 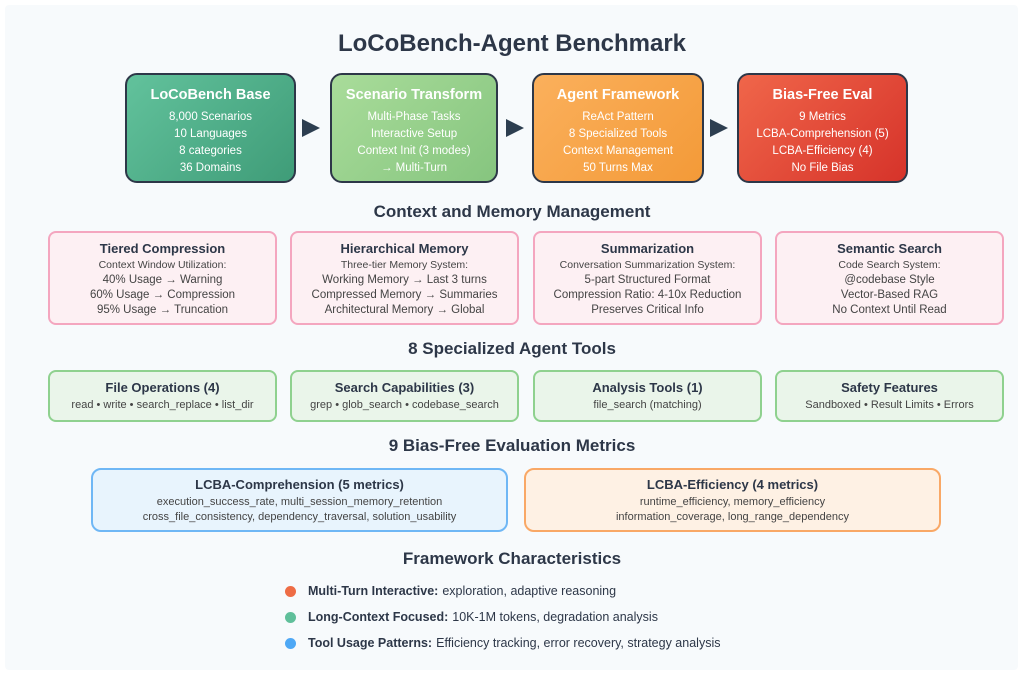 I want to click on card-line: file_search (matching), so click(x=647, y=405).